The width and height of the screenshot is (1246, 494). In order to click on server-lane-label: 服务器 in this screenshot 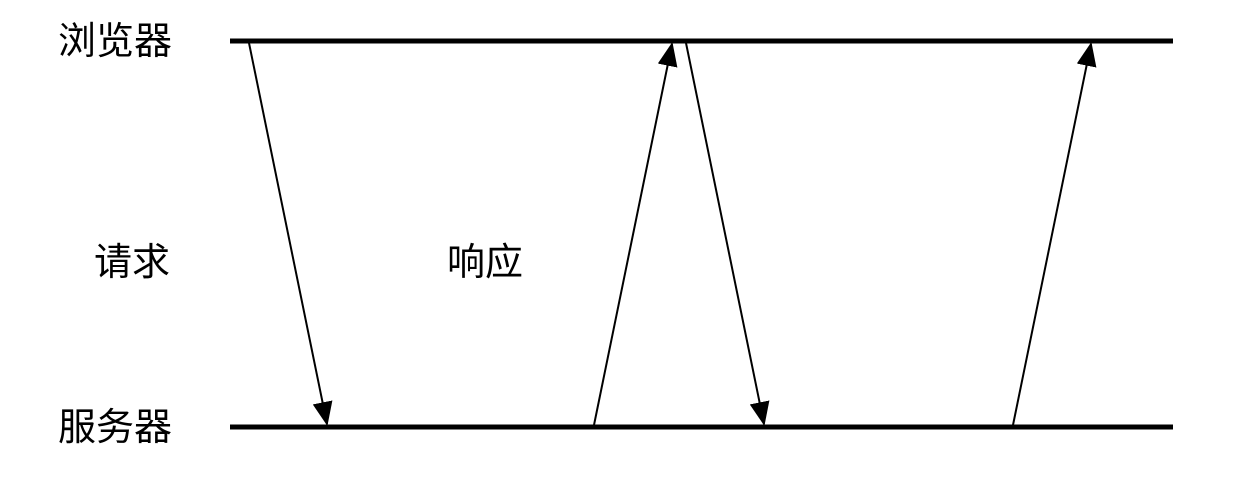, I will do `click(115, 427)`.